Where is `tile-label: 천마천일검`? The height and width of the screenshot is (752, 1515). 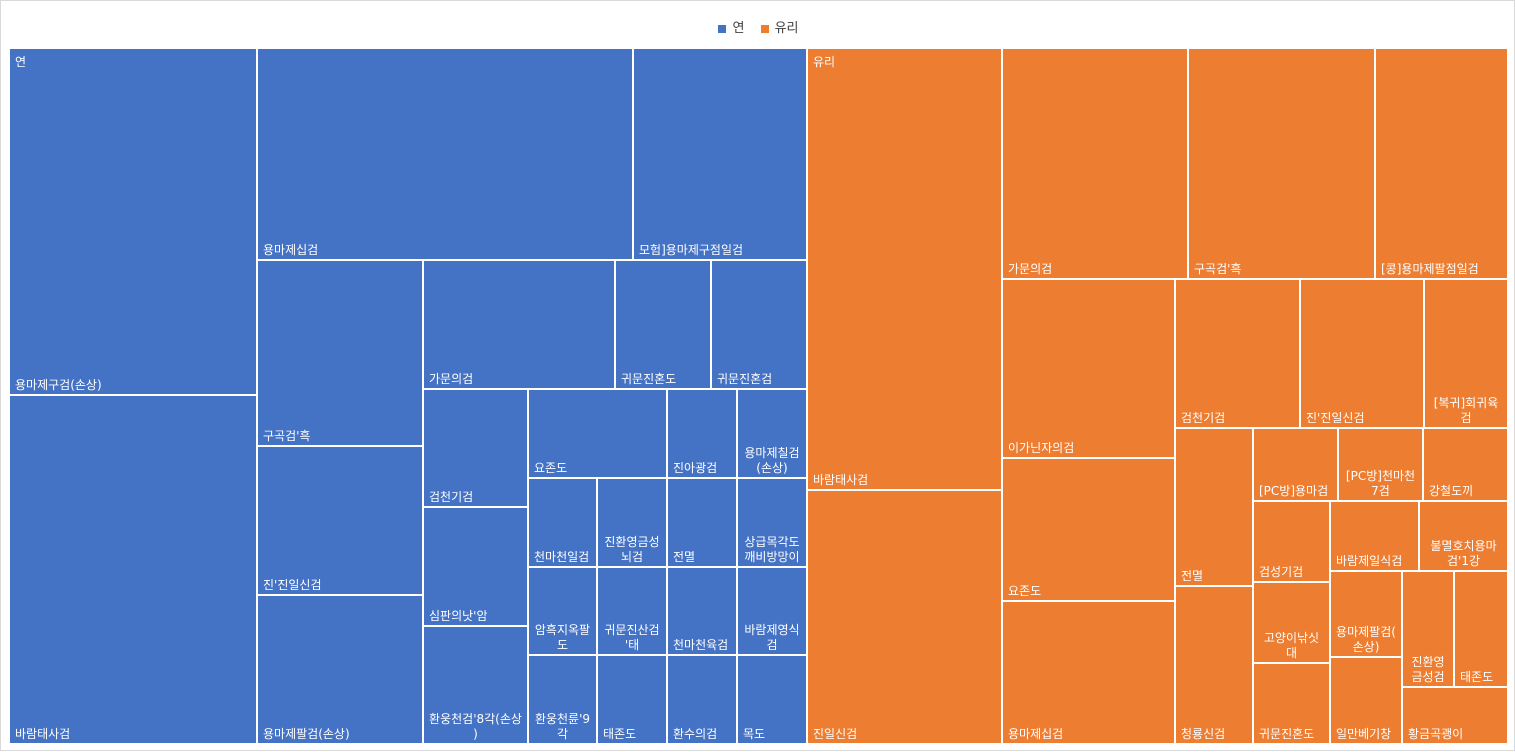
tile-label: 천마천일검 is located at coordinates (561, 556).